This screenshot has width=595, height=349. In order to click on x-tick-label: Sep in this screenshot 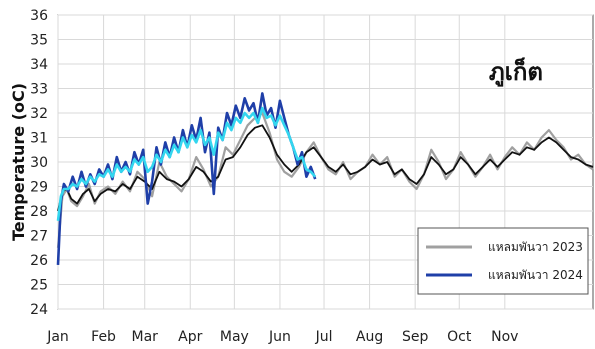, I will do `click(415, 337)`.